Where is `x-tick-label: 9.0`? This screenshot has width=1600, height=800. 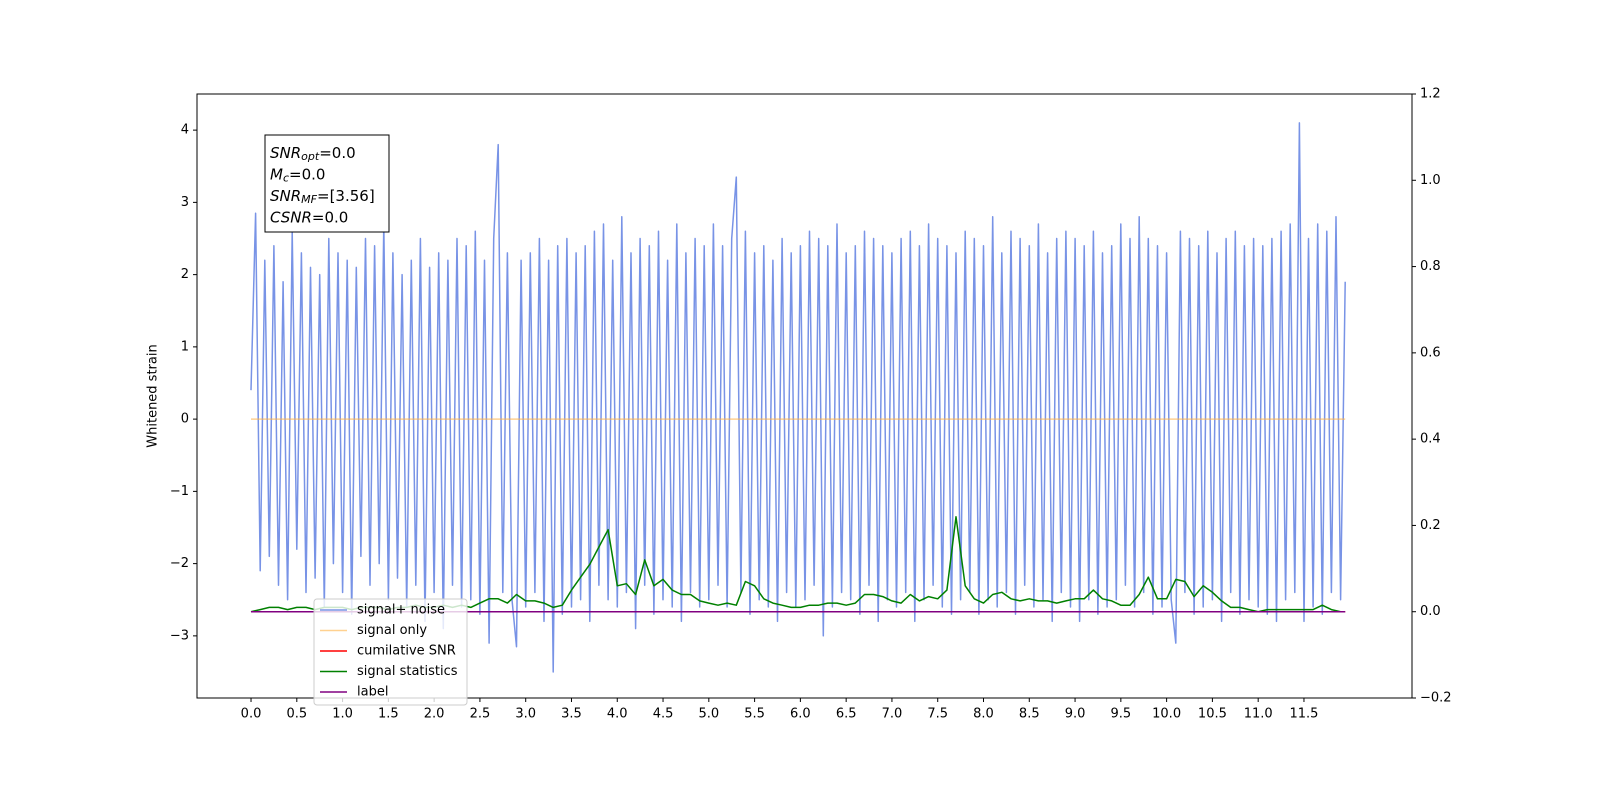
x-tick-label: 9.0 is located at coordinates (1075, 714).